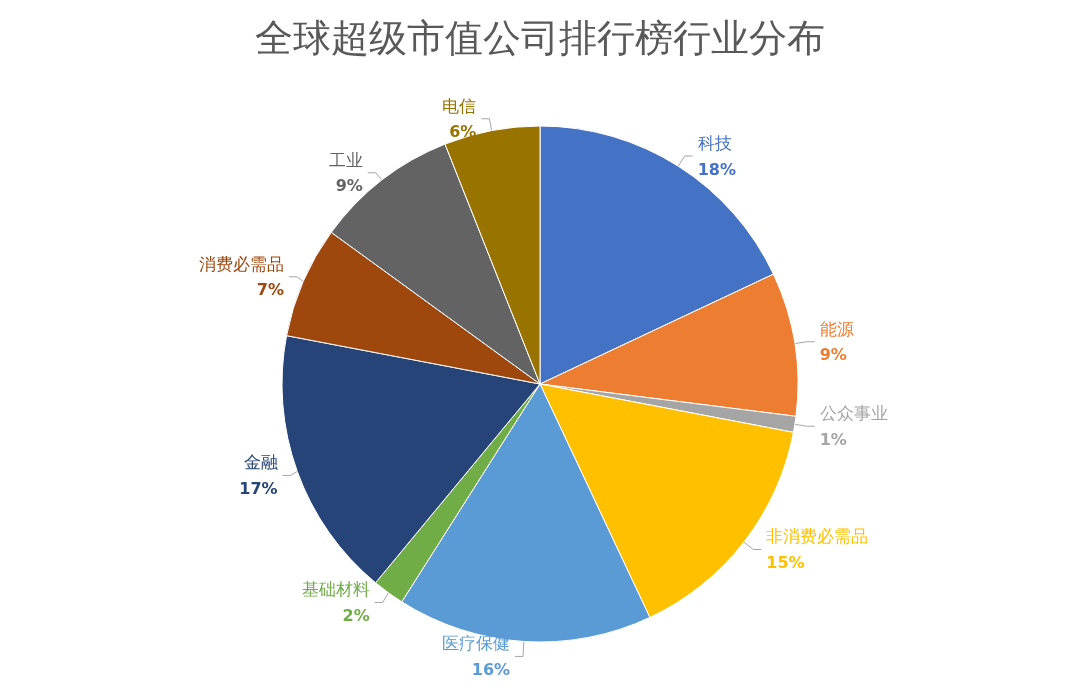 The height and width of the screenshot is (699, 1080). I want to click on slice-label: 公众事业, so click(853, 413).